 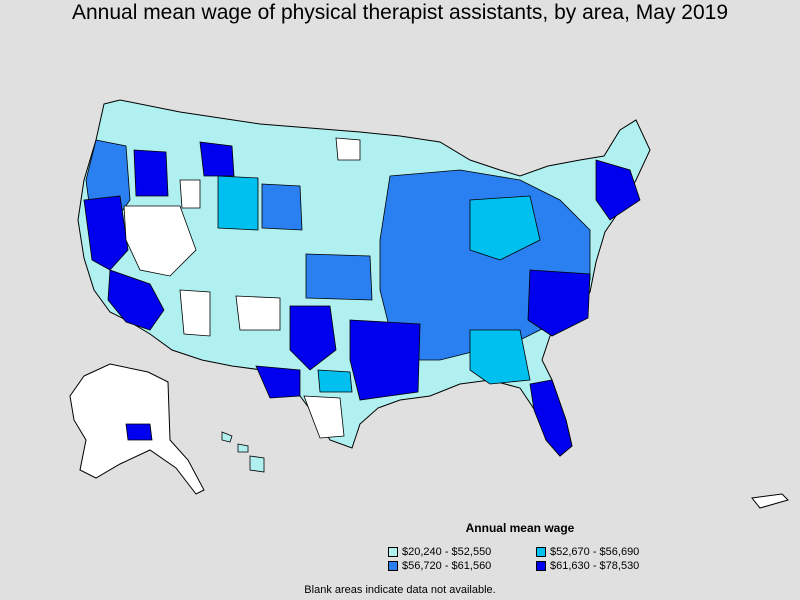 I want to click on region-louisiana-arkansas, so click(x=385, y=360).